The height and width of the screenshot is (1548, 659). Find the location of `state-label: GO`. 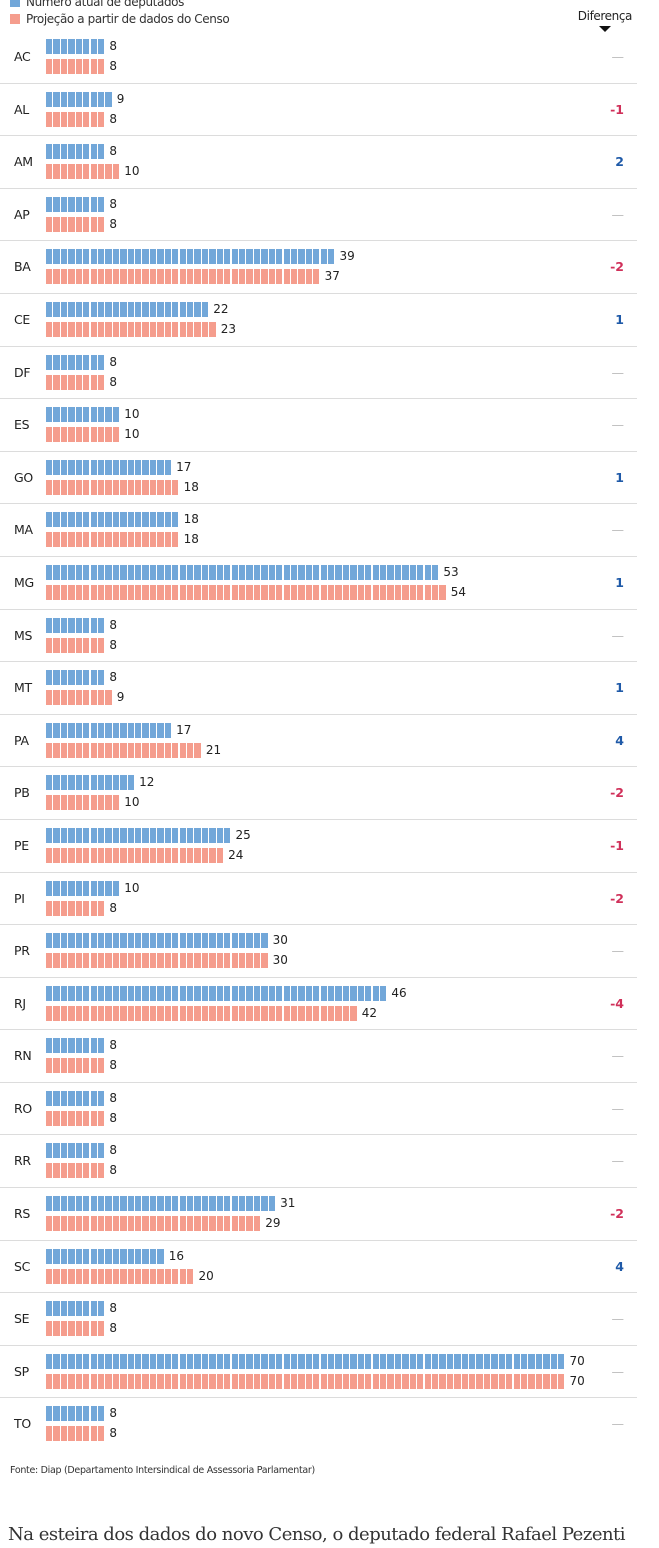

state-label: GO is located at coordinates (23, 477).